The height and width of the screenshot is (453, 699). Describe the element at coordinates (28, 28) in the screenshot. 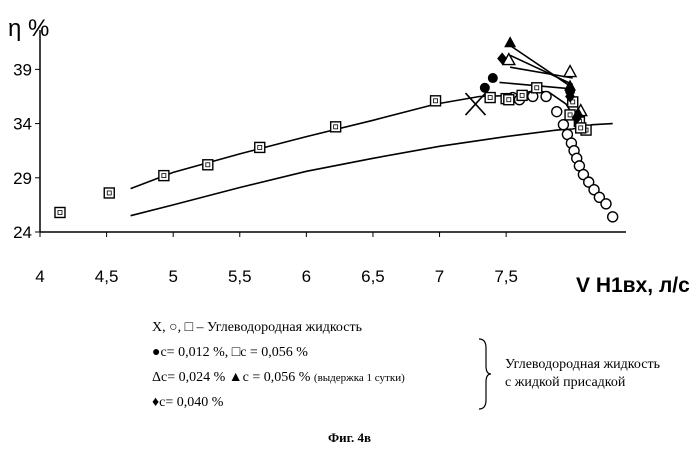

I see `y-axis-title: η %` at that location.